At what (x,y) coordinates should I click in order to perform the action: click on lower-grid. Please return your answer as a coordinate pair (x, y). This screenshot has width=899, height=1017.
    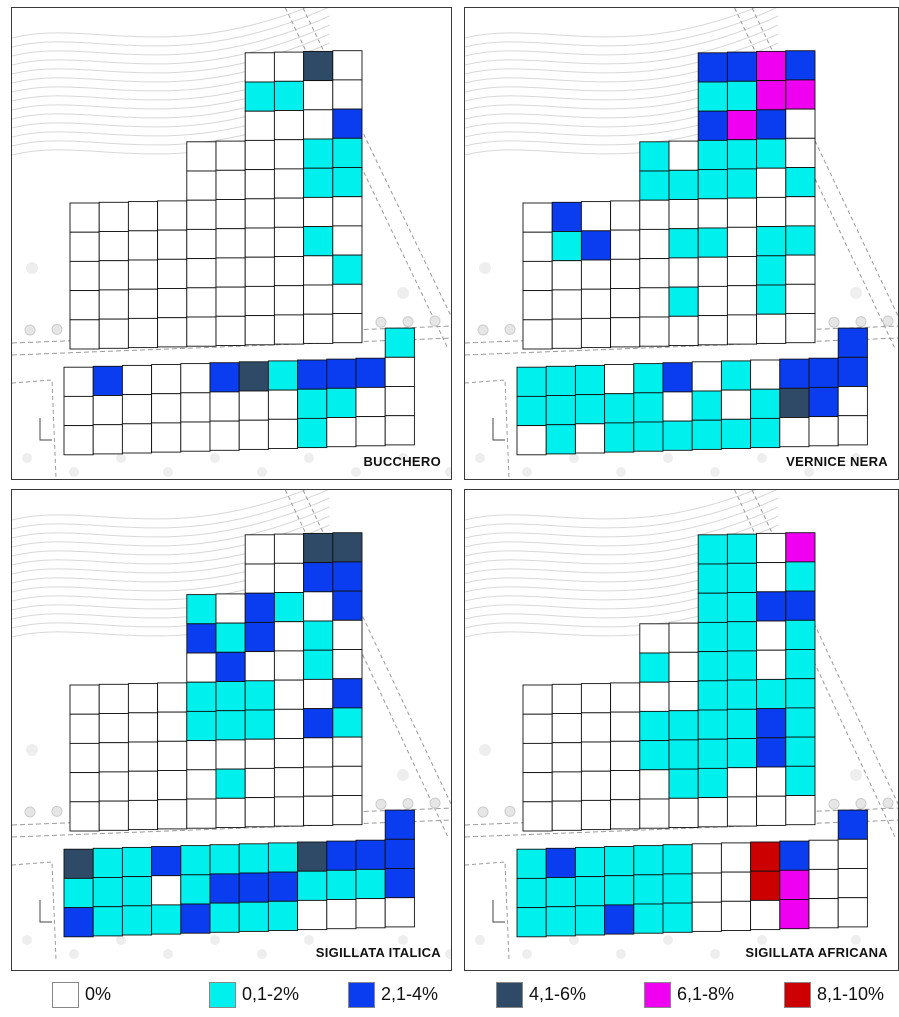
    Looking at the image, I should click on (239, 391).